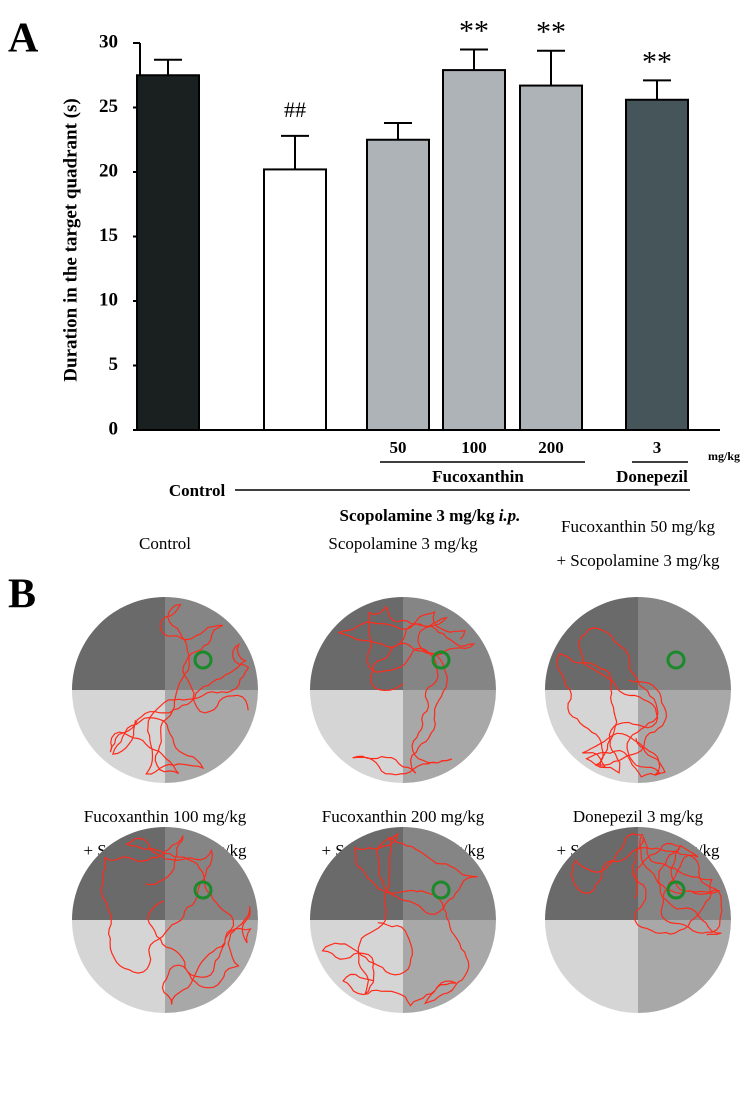 This screenshot has width=750, height=1104. Describe the element at coordinates (108, 106) in the screenshot. I see `y-tick-label: 25` at that location.